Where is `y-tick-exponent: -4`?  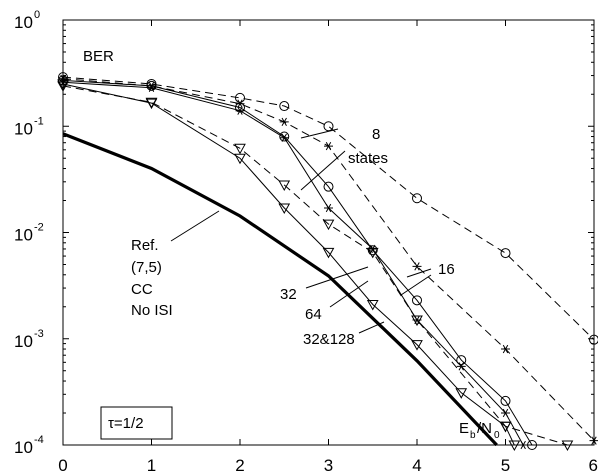
y-tick-exponent: -4 is located at coordinates (39, 440).